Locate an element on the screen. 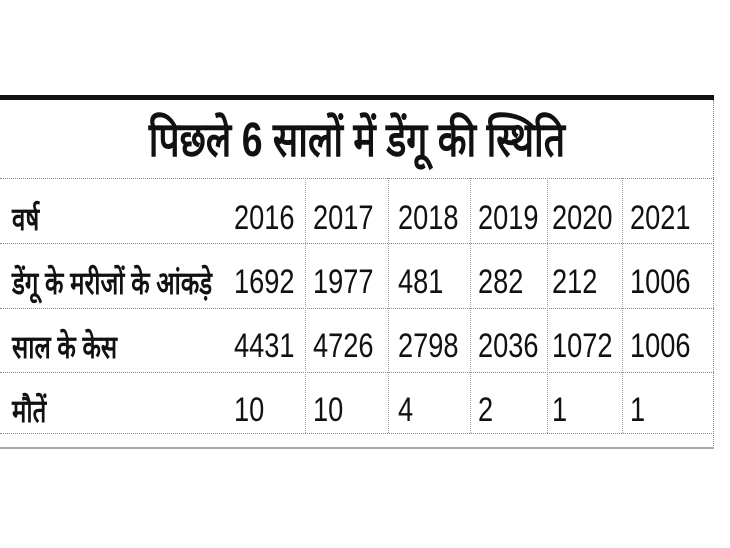  table-cell: 4431 is located at coordinates (272, 346).